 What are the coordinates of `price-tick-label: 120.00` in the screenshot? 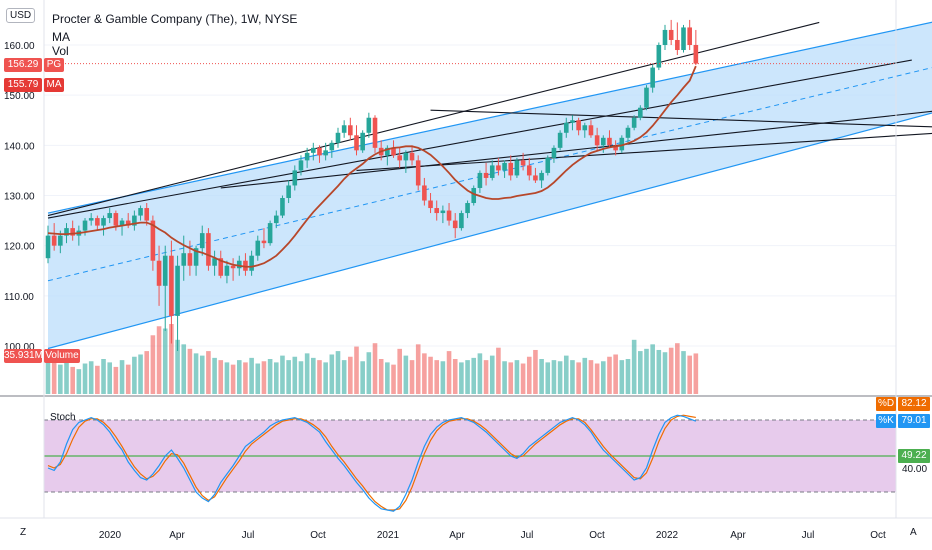 It's located at (19, 247).